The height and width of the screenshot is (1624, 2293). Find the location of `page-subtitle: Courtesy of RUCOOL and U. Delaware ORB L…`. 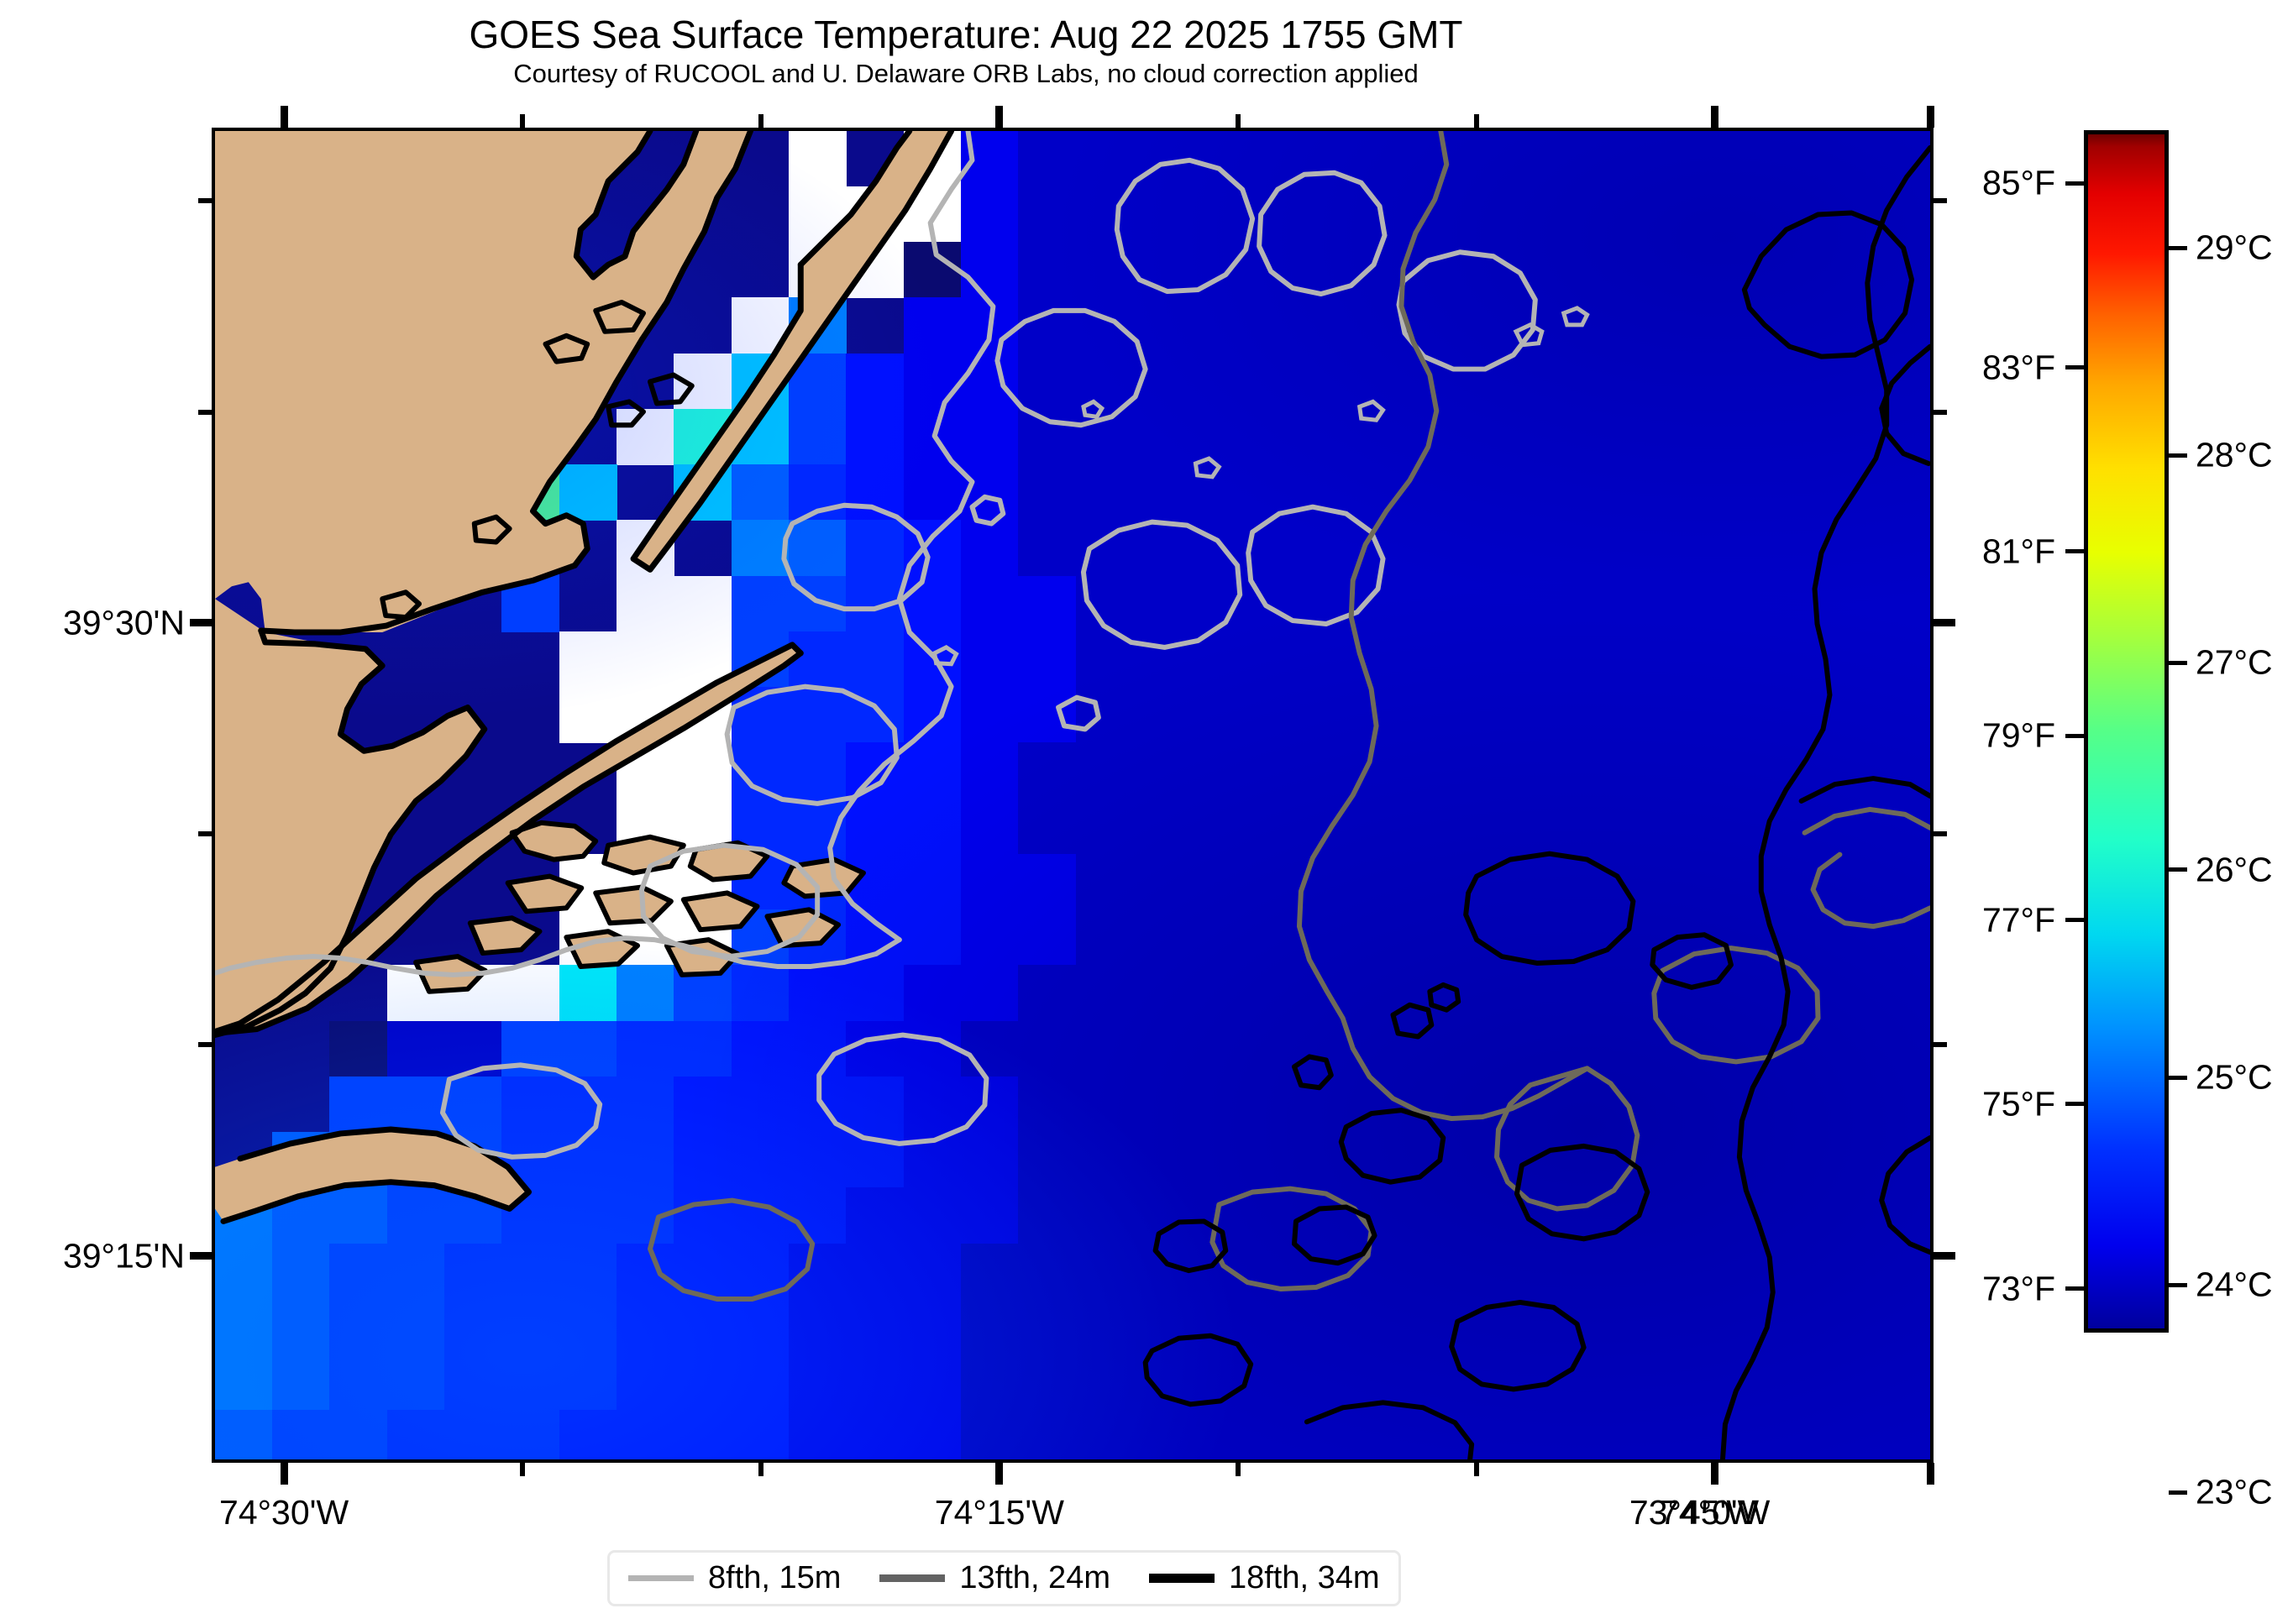

page-subtitle: Courtesy of RUCOOL and U. Delaware ORB L… is located at coordinates (966, 73).